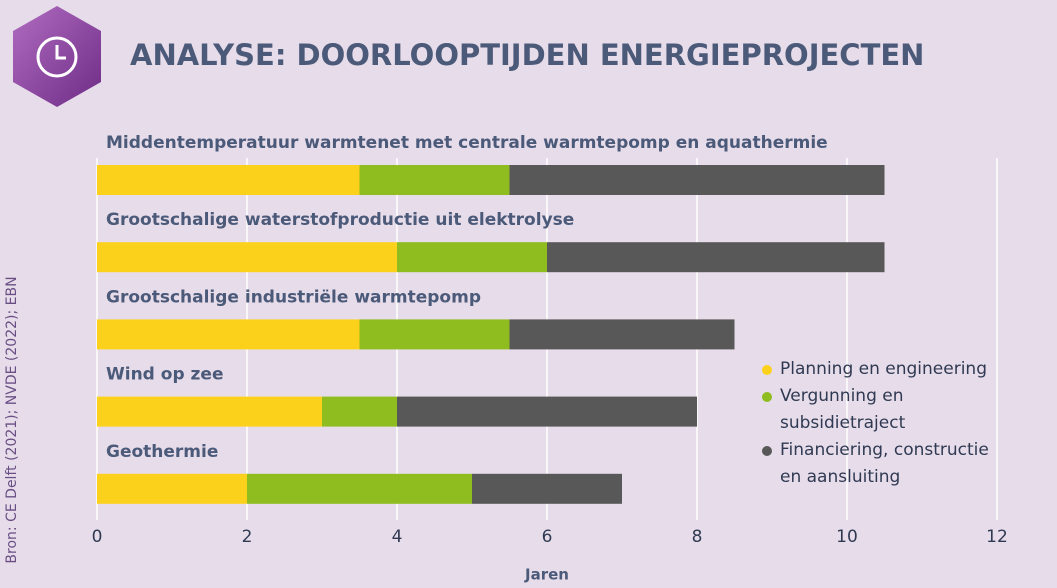 The image size is (1057, 588). I want to click on category-label: Grootschalige industriële warmtepomp, so click(293, 297).